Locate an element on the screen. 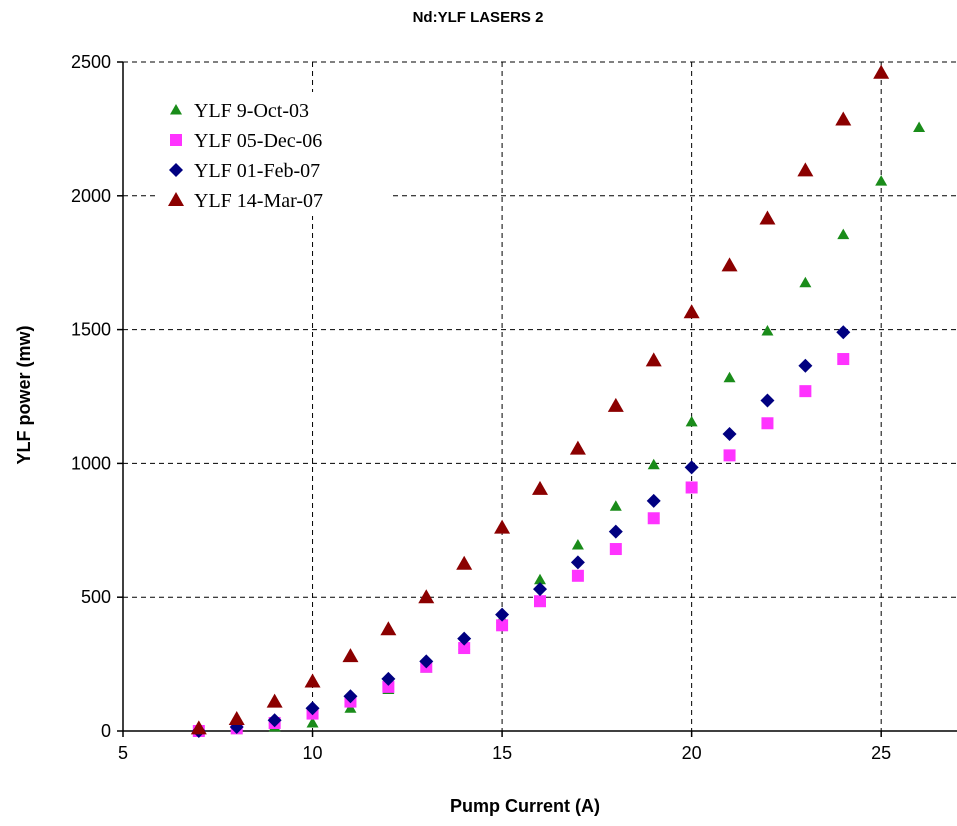  y-tick-label: 0 is located at coordinates (106, 731).